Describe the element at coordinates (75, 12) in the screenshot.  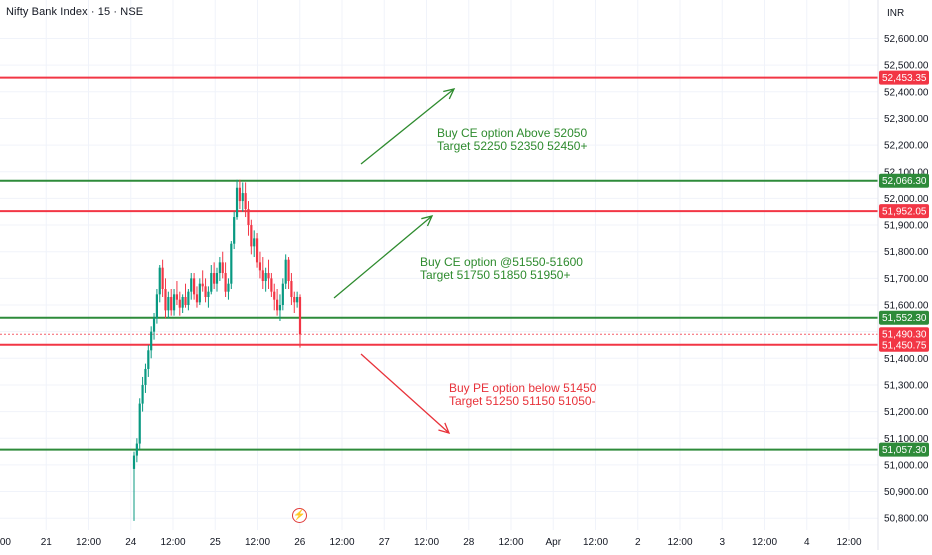
I see `symbol-title: Nifty Bank Index · 15 · NSE` at that location.